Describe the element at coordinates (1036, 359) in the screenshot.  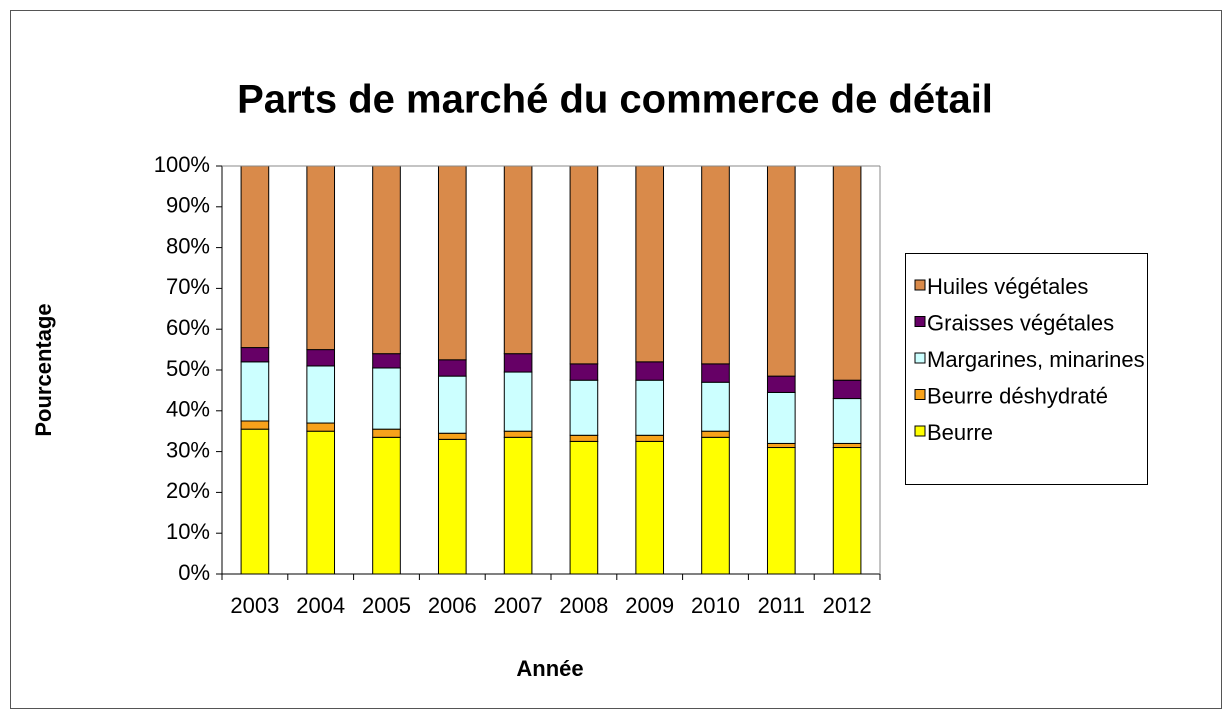
I see `legend-label: Margarines, minarines` at that location.